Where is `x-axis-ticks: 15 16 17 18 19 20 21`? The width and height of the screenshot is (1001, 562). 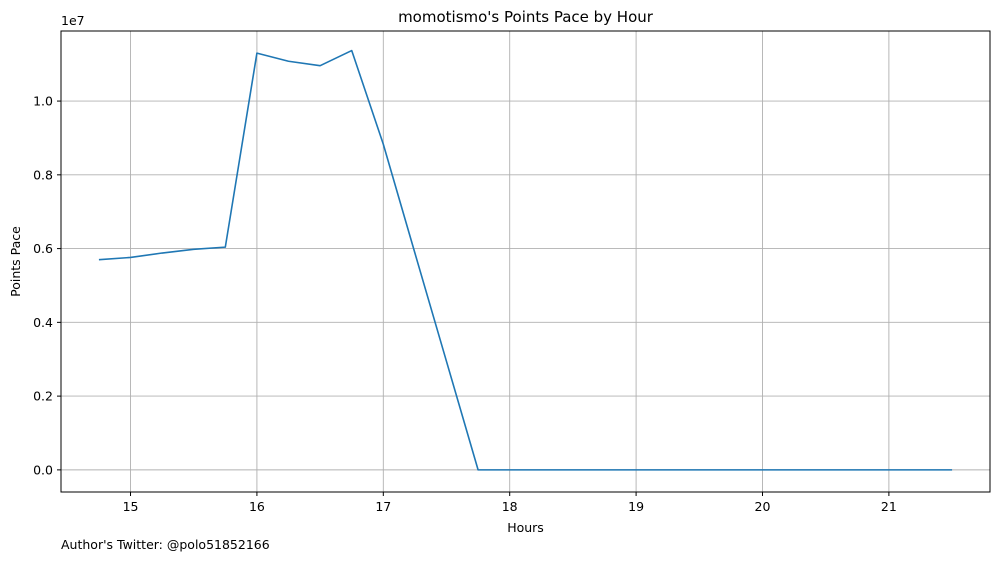 x-axis-ticks: 15 16 17 18 19 20 21 is located at coordinates (510, 503).